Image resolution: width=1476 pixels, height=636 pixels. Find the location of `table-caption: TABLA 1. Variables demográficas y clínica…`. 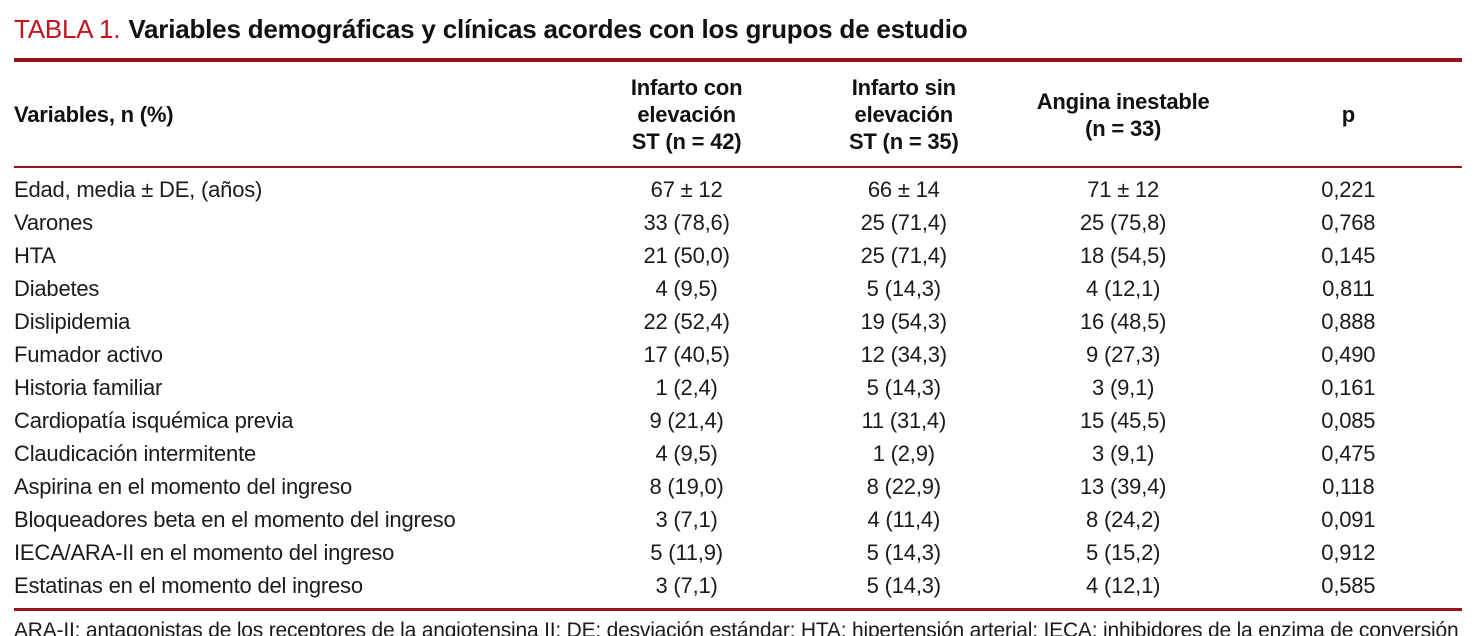

table-caption: TABLA 1. Variables demográficas y clínica… is located at coordinates (738, 29).